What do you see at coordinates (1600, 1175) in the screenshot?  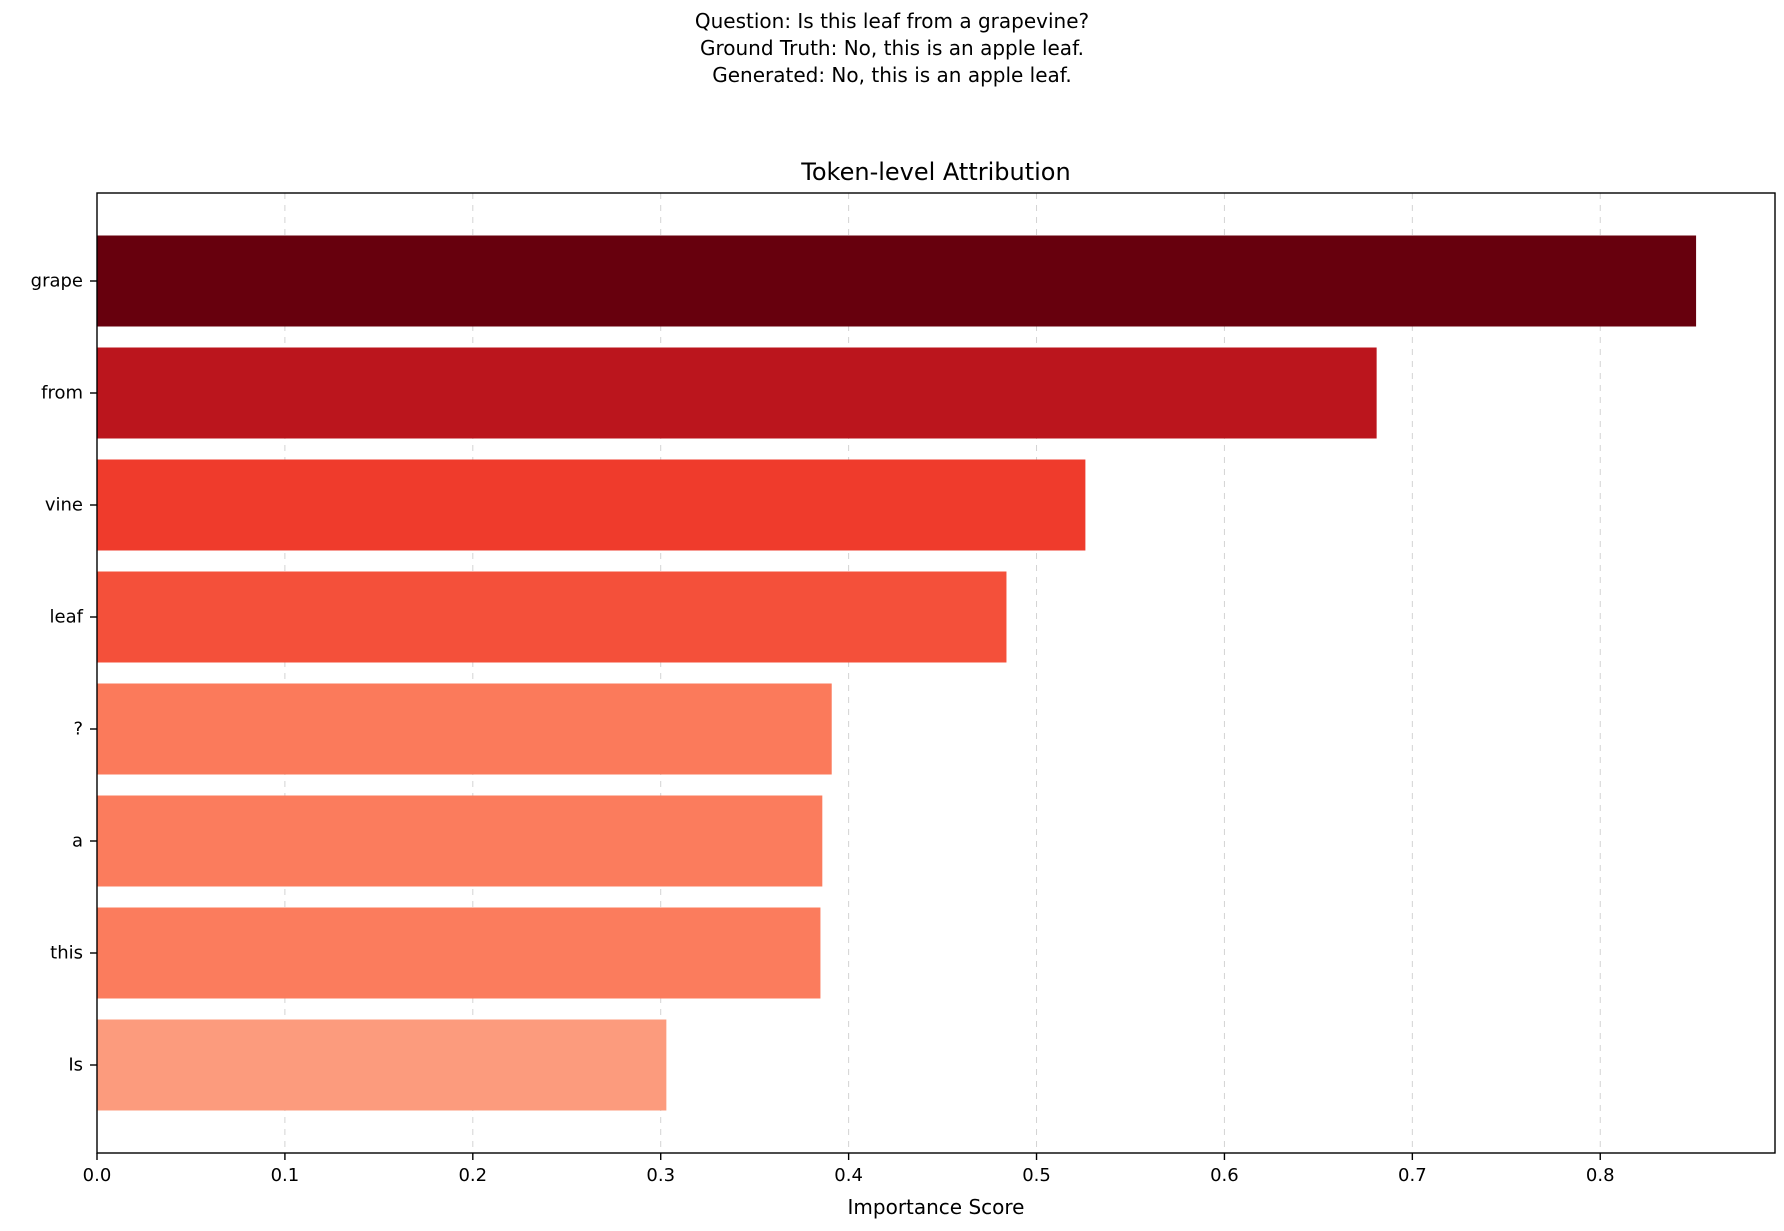 I see `x-tick-label-8: 0.8` at bounding box center [1600, 1175].